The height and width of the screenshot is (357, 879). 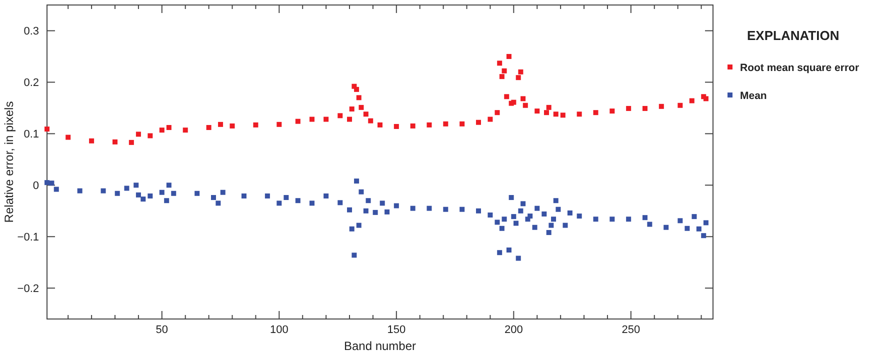 I want to click on y-tick-label: 0.2, so click(x=31, y=83).